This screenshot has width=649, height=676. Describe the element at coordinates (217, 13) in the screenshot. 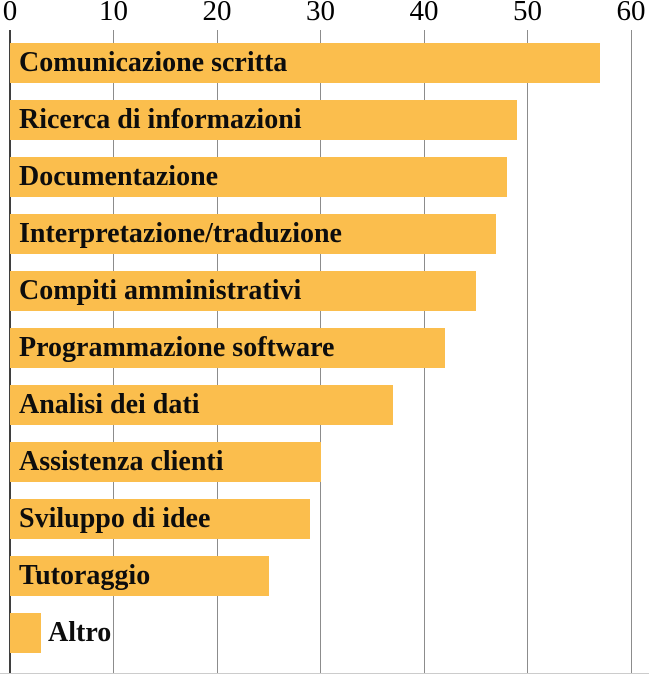

I see `x-tick-label: 20` at that location.